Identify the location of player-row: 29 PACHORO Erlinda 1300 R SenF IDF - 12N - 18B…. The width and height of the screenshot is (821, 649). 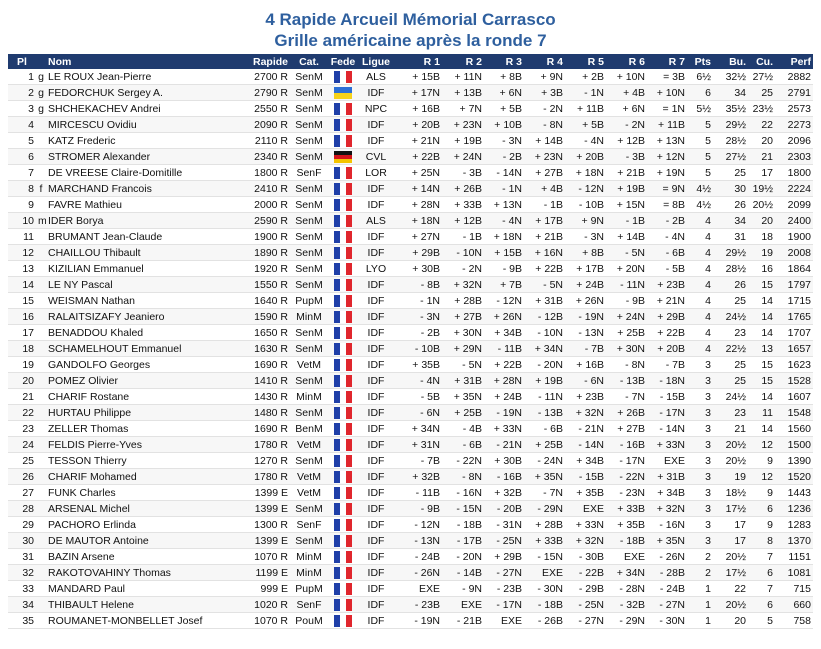
(410, 524).